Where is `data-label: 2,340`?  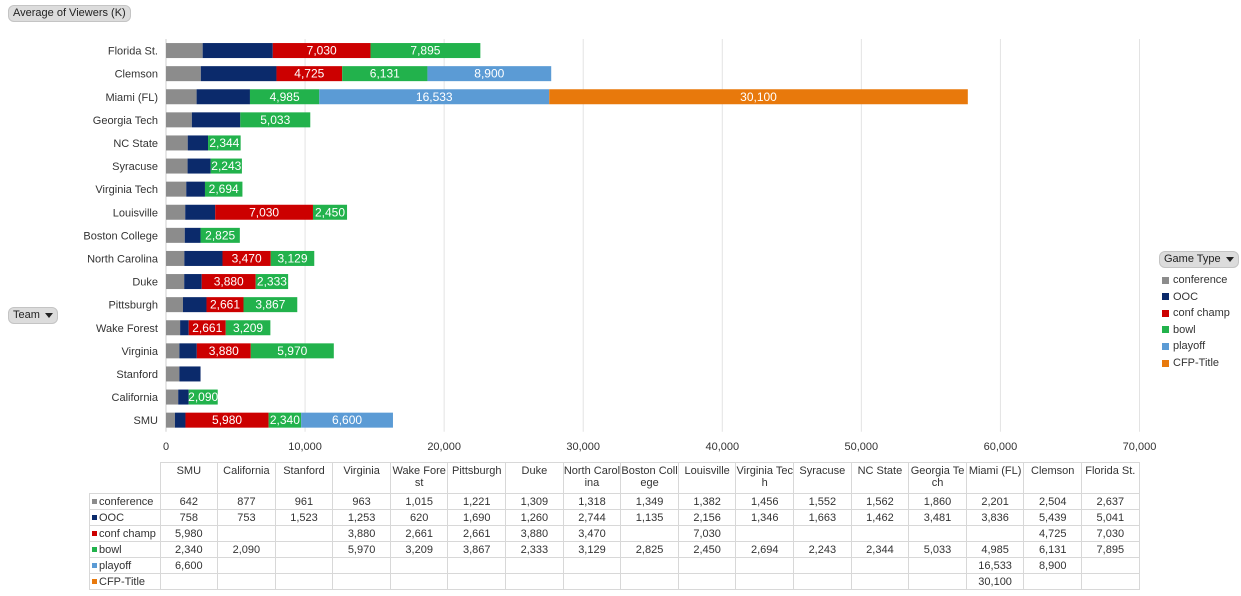
data-label: 2,340 is located at coordinates (285, 420).